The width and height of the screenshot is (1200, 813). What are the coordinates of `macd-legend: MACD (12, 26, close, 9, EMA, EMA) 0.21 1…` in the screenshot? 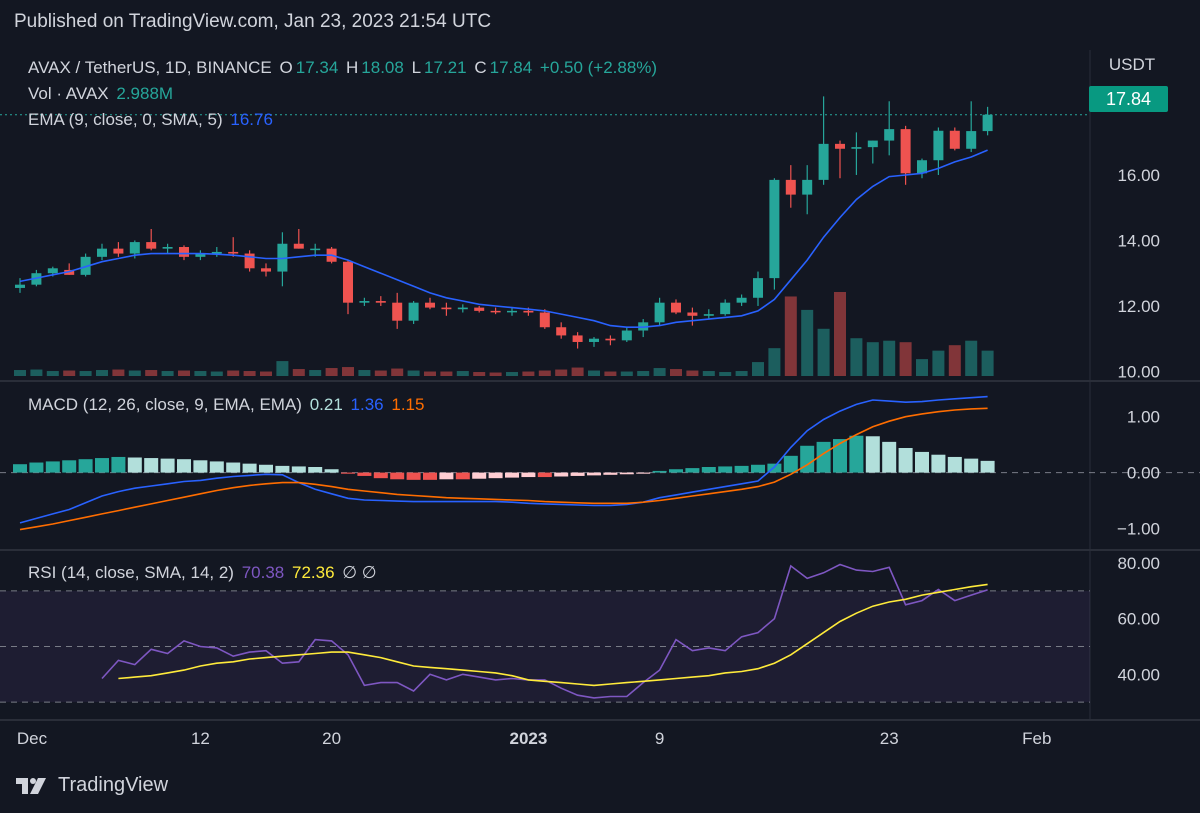 It's located at (227, 405).